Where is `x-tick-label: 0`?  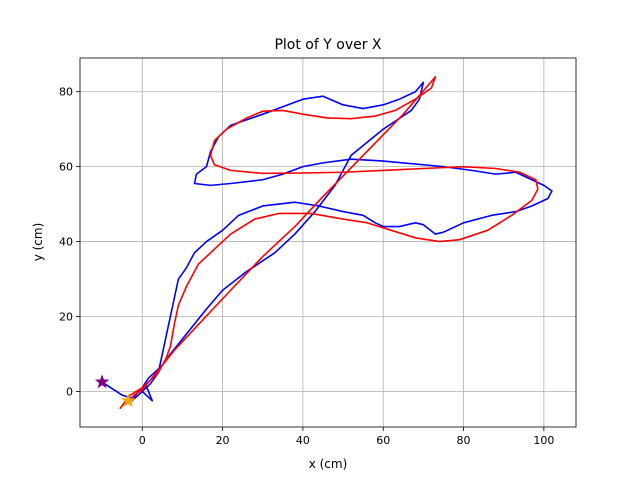 x-tick-label: 0 is located at coordinates (142, 440).